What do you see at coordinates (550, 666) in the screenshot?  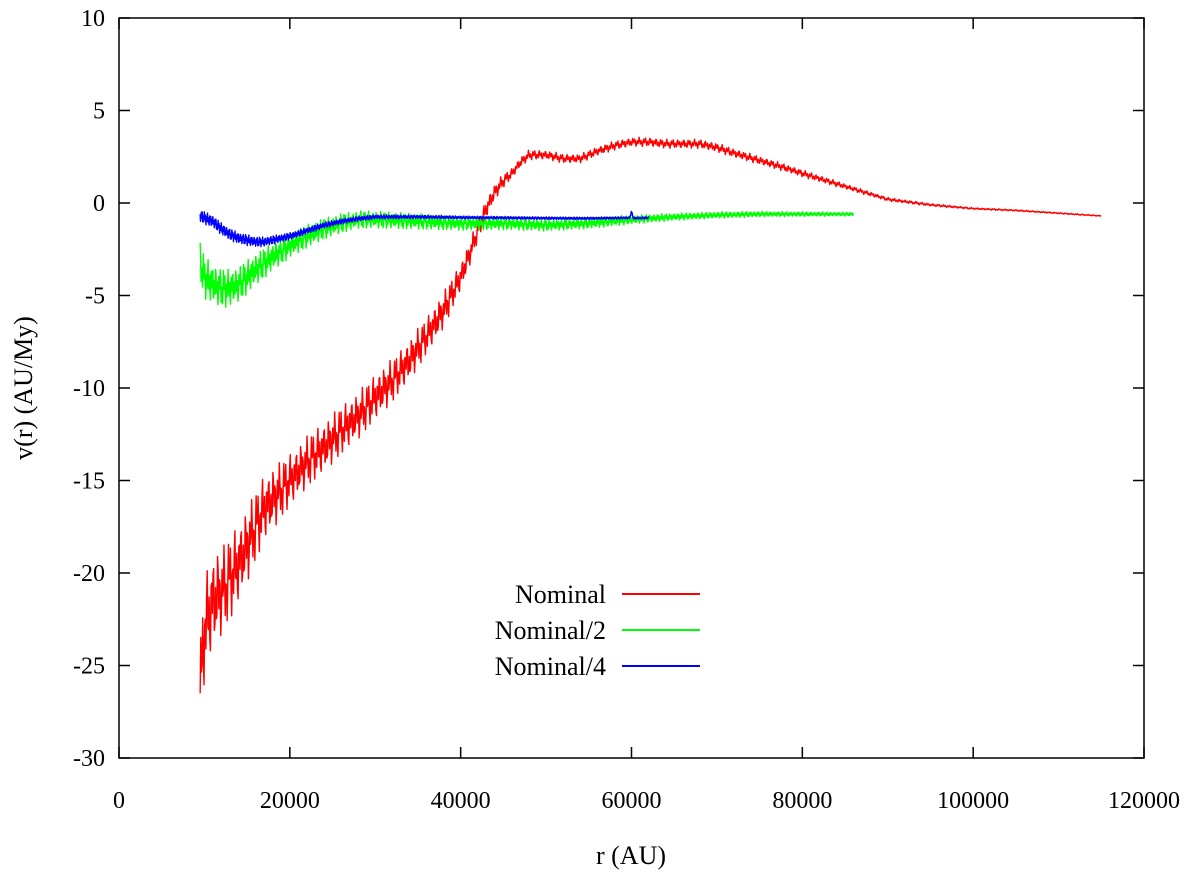 I see `legend-label: Nominal/4` at bounding box center [550, 666].